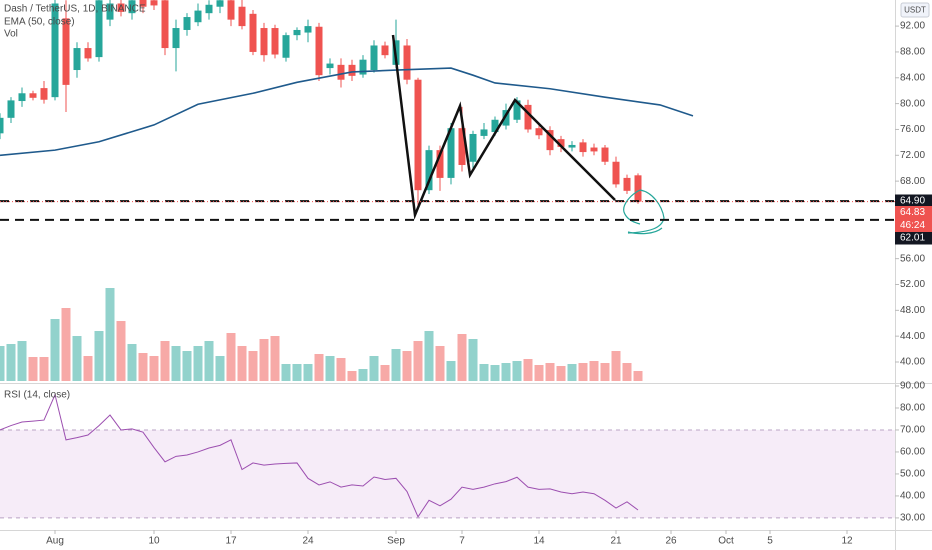 Image resolution: width=932 pixels, height=550 pixels. What do you see at coordinates (912, 310) in the screenshot?
I see `y-tick-label: 48.00` at bounding box center [912, 310].